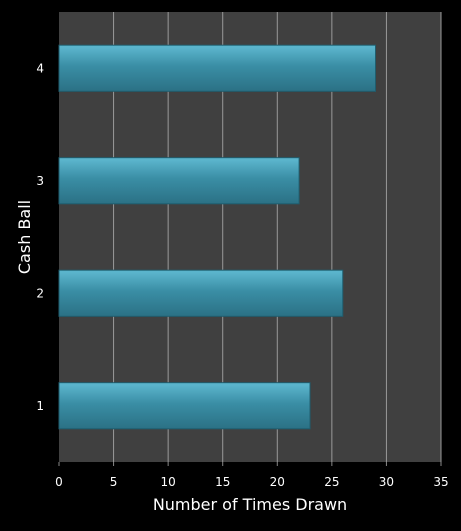  I want to click on y-axis-ticks: 1 2 3 4, so click(40, 237).